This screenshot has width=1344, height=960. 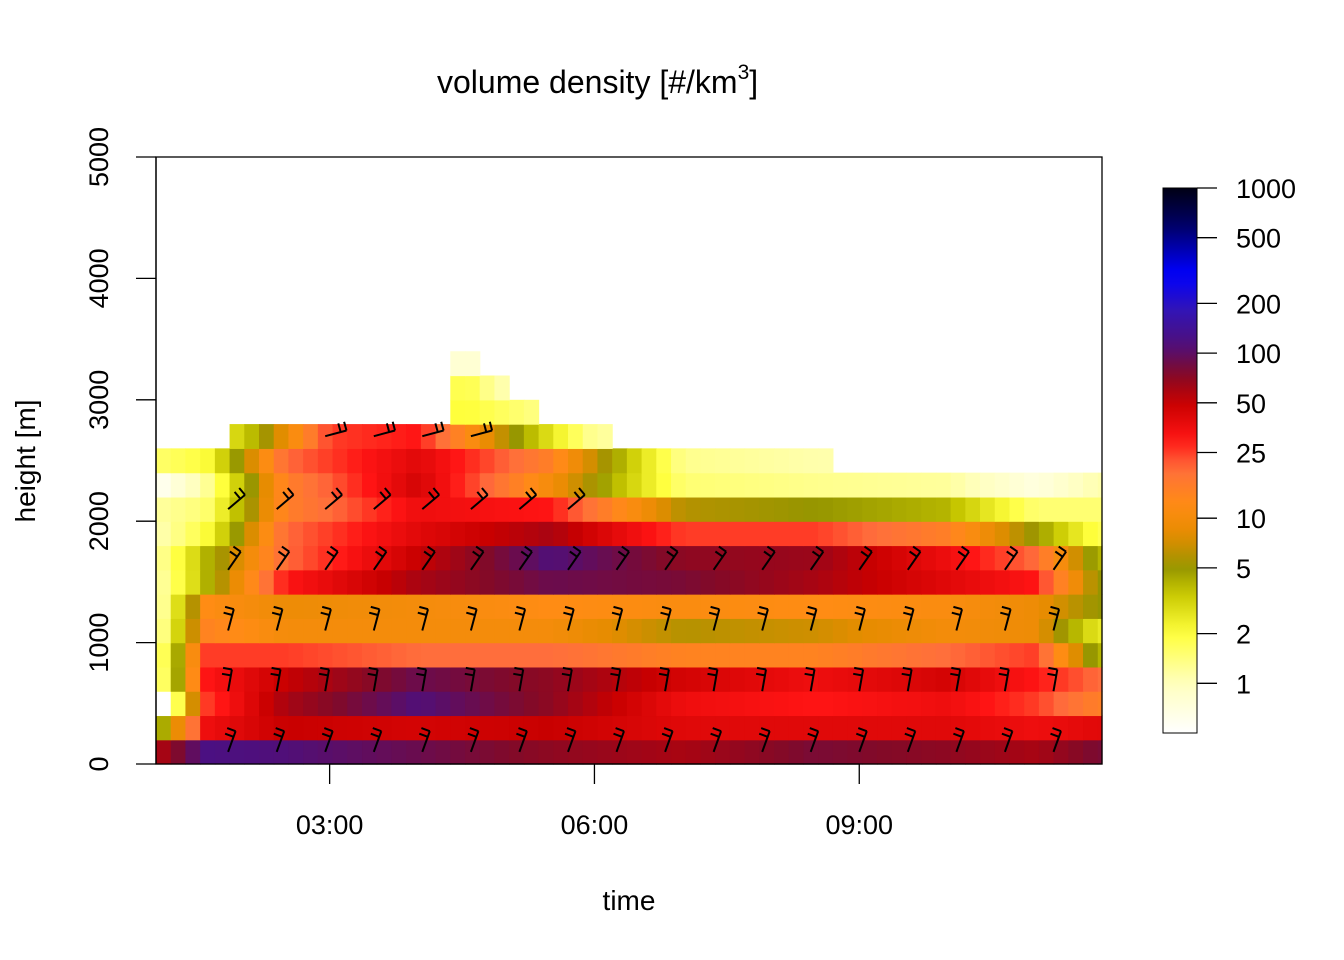 I want to click on colorbar-tick-label: 50, so click(x=1251, y=404).